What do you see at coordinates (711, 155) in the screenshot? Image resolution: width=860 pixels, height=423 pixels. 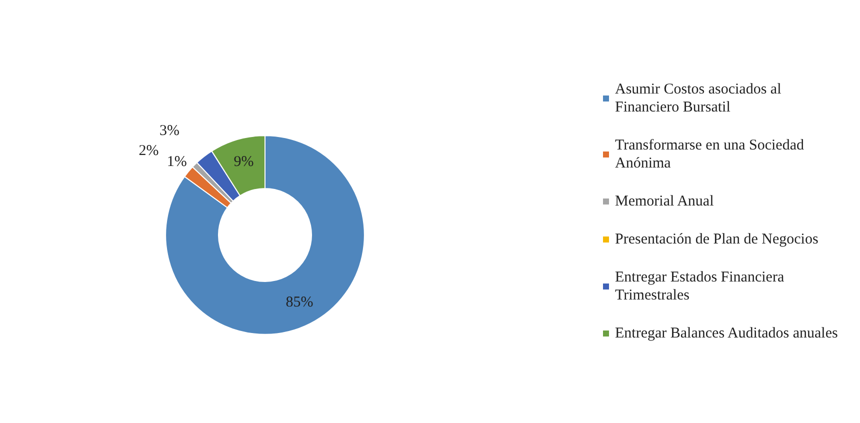 I see `legend-label: Transformarse en una Sociedad Anónima` at bounding box center [711, 155].